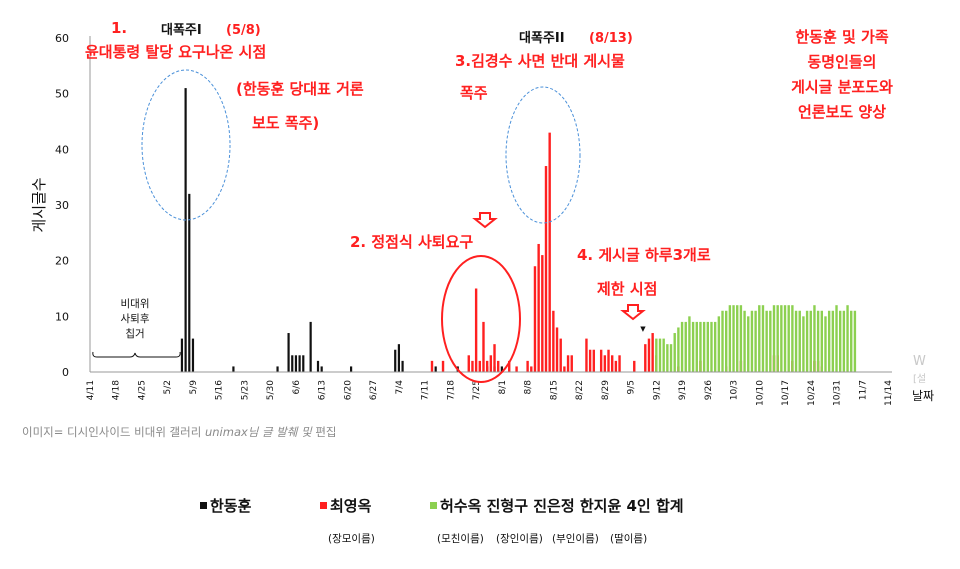  What do you see at coordinates (243, 30) in the screenshot?
I see `peak-label-1-date: (5/8)` at bounding box center [243, 30].